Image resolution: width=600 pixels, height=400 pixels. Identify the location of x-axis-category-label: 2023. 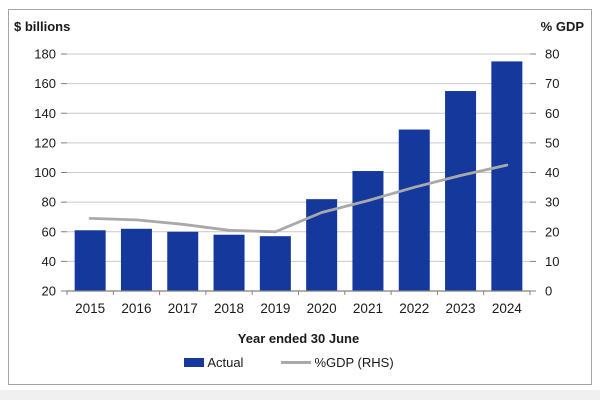
(461, 308).